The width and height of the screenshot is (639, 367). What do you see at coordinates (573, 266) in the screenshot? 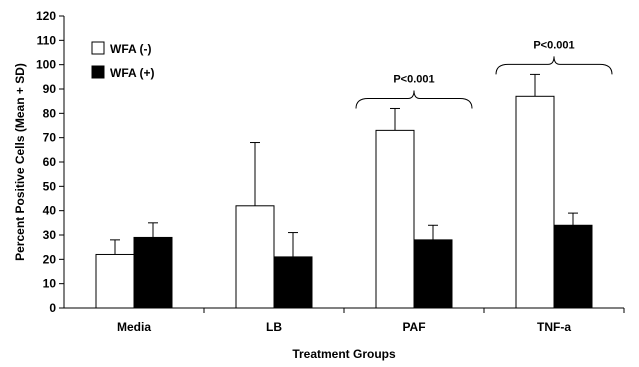
I see `bar-wfa-pos-tnf-a` at bounding box center [573, 266].